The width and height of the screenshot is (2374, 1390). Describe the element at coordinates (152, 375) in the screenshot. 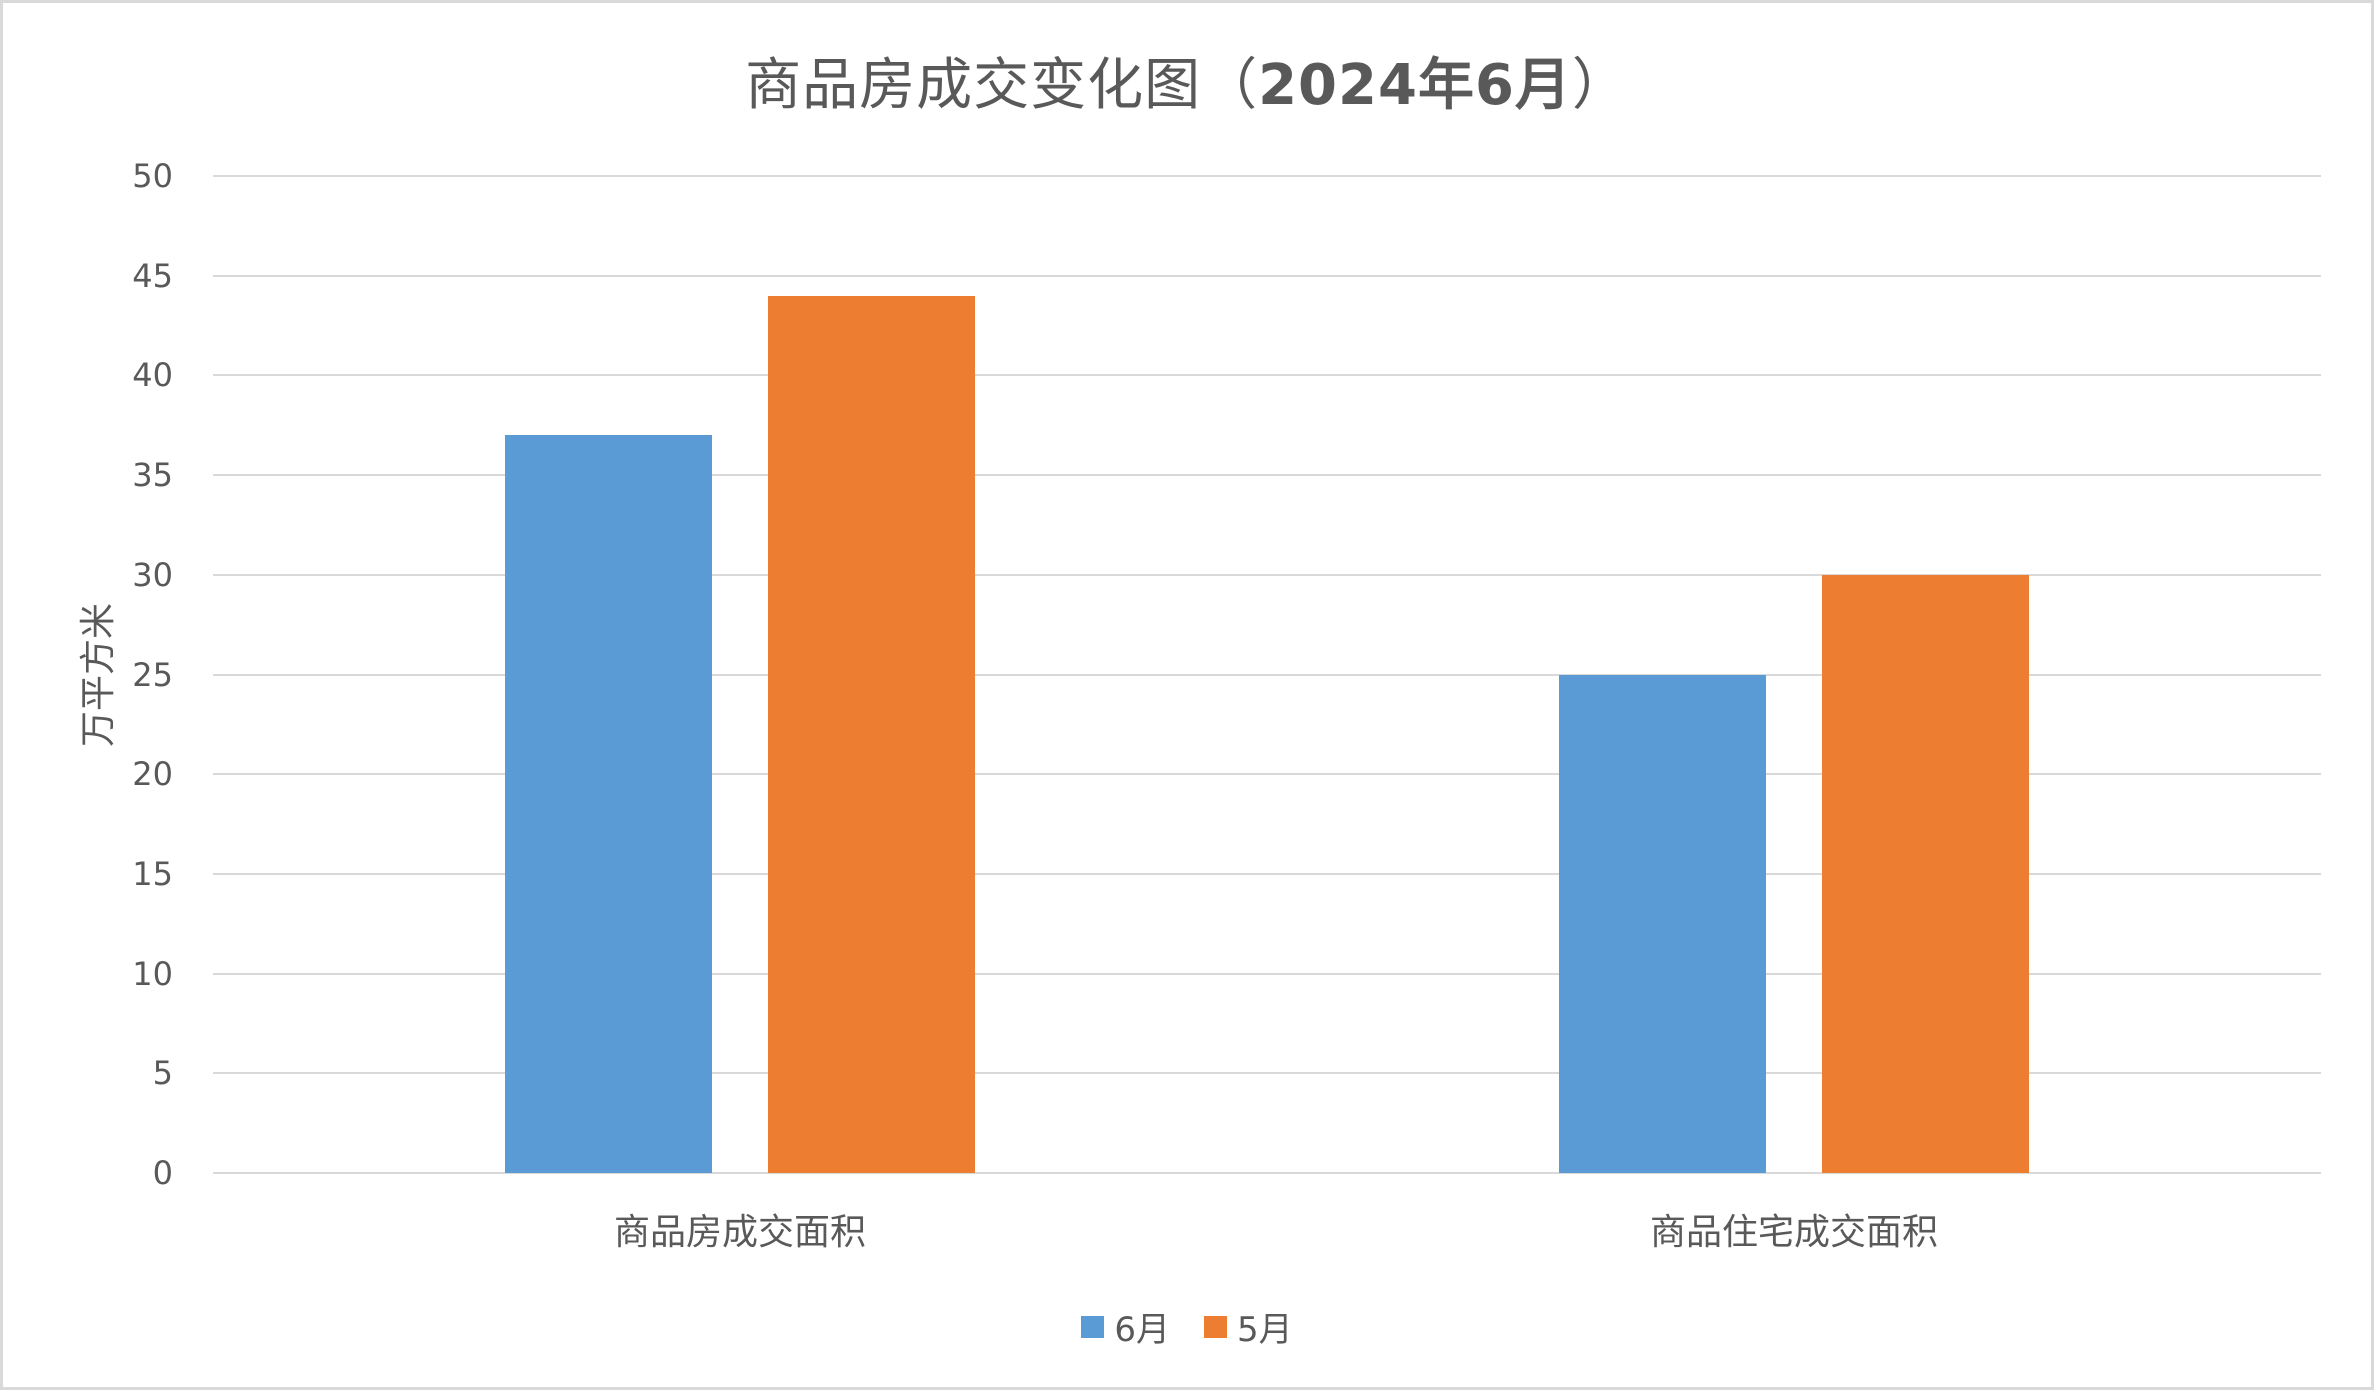

I see `y-tick-label: 40` at that location.